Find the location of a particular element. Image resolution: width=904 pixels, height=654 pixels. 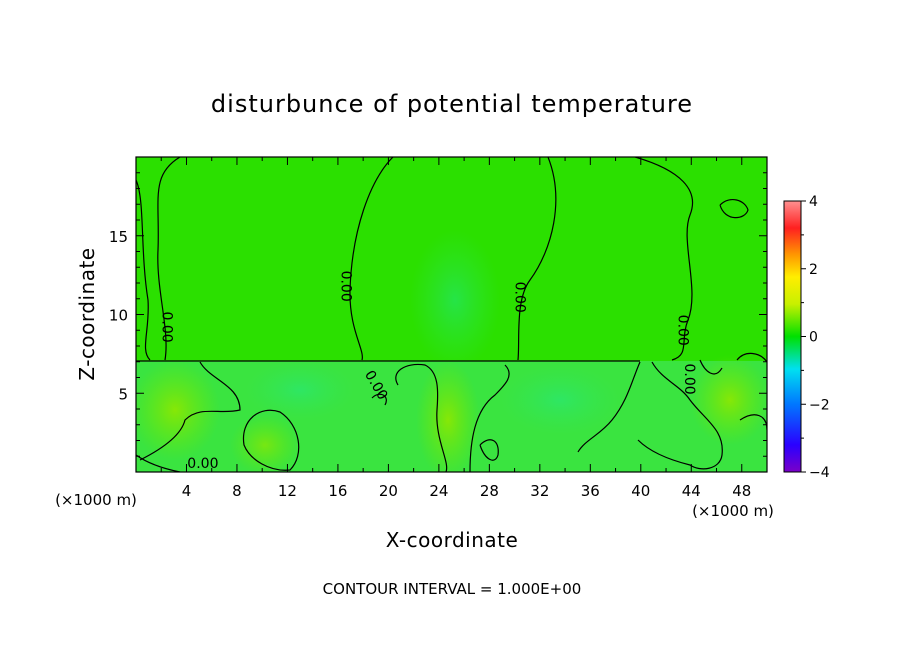

colorbar-scale is located at coordinates (792, 336).